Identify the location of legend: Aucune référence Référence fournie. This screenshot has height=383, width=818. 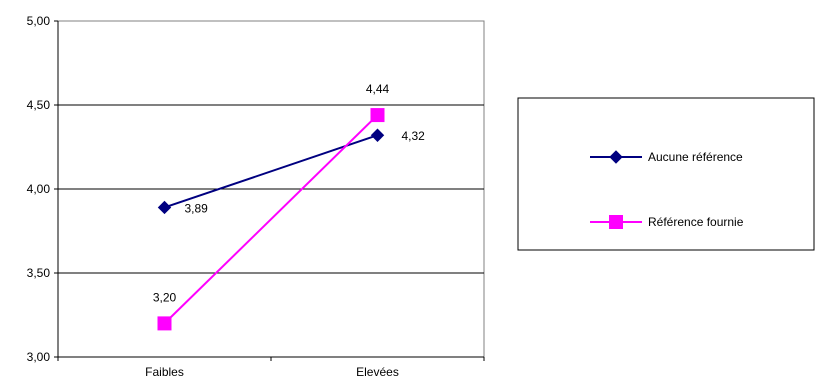
(666, 174).